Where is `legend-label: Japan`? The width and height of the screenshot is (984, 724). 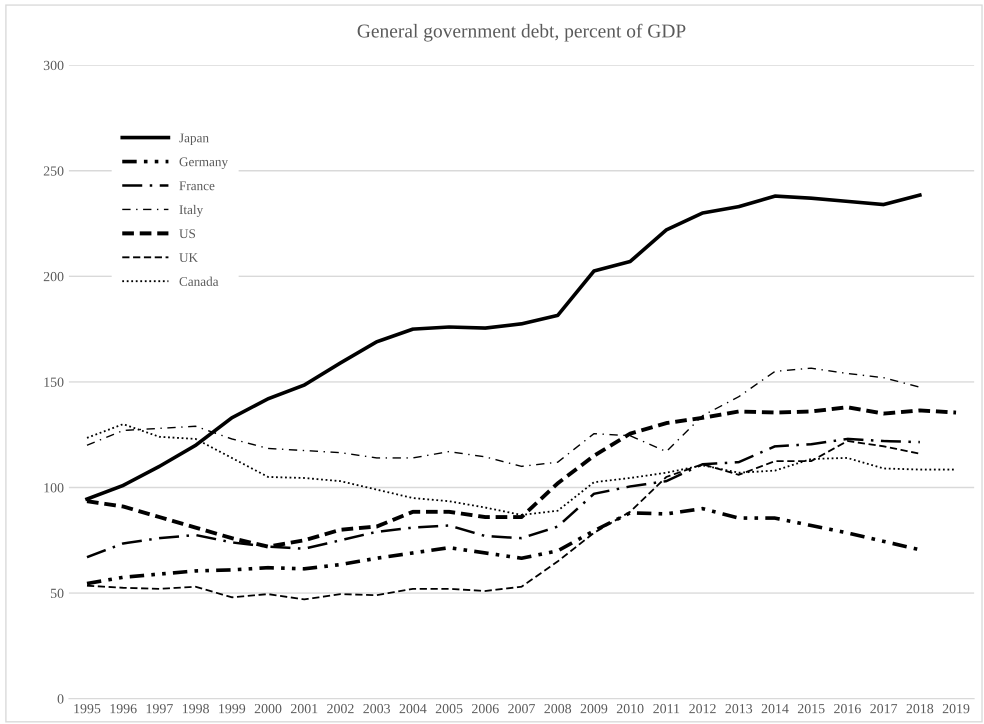
legend-label: Japan is located at coordinates (194, 140).